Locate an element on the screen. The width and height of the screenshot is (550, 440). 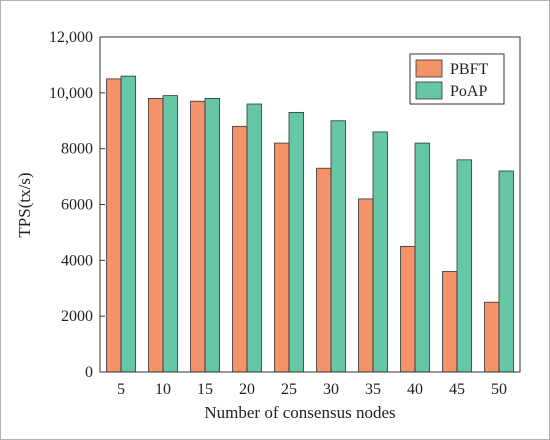
y-tick-label-6000: 6000 is located at coordinates (77, 205).